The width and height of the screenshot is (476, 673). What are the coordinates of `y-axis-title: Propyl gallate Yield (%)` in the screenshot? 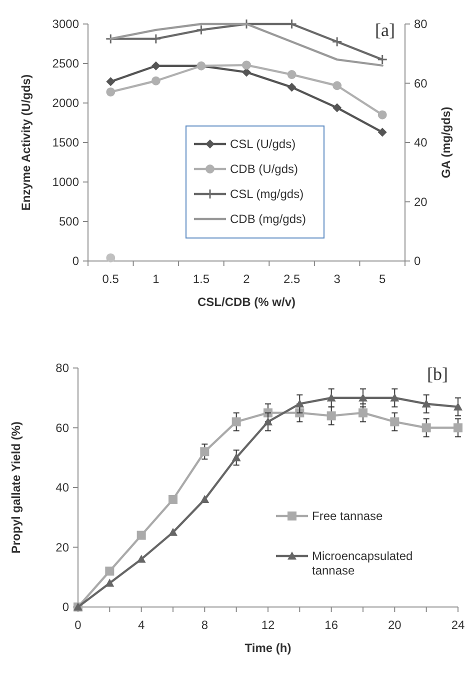 It's located at (16, 487).